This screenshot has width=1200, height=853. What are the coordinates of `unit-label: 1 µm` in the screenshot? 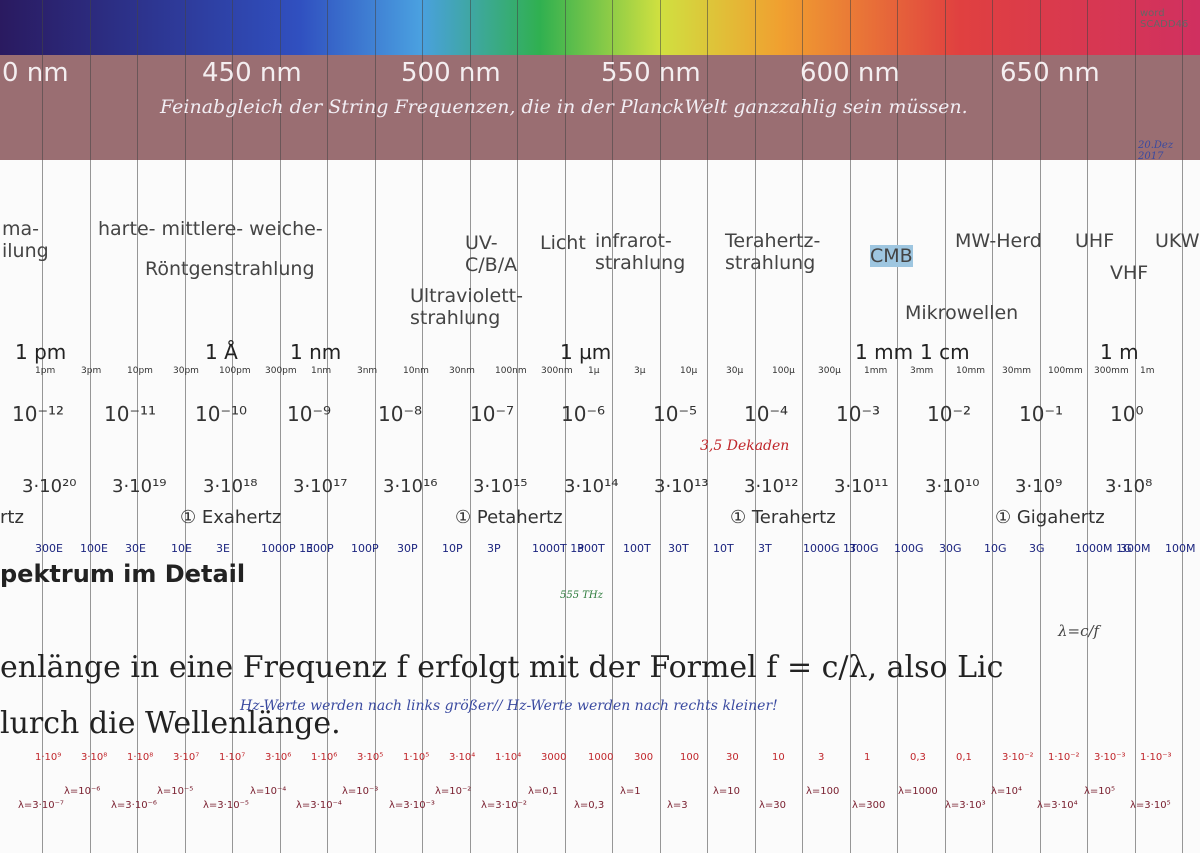 It's located at (586, 352).